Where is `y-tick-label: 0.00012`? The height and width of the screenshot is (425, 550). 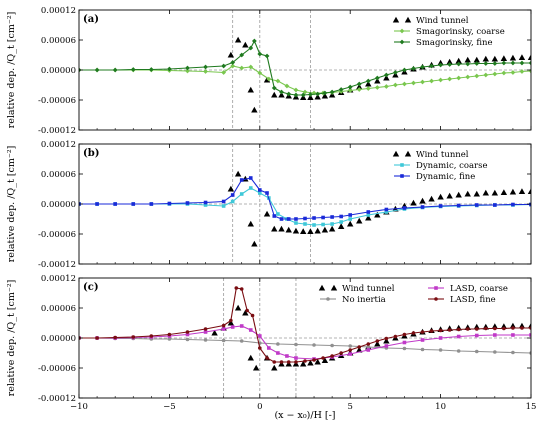 y-tick-label: 0.00012 is located at coordinates (58, 279).